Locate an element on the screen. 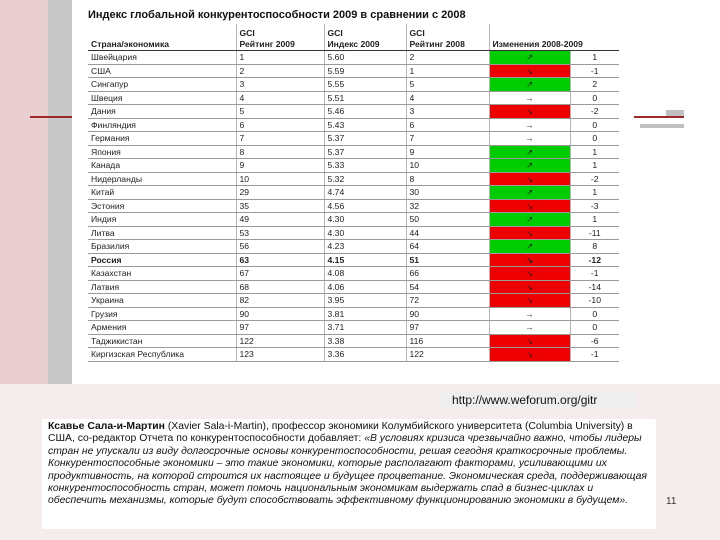 The image size is (720, 540). table-row: США 2 5.59 1 ↘ -1 is located at coordinates (354, 71).